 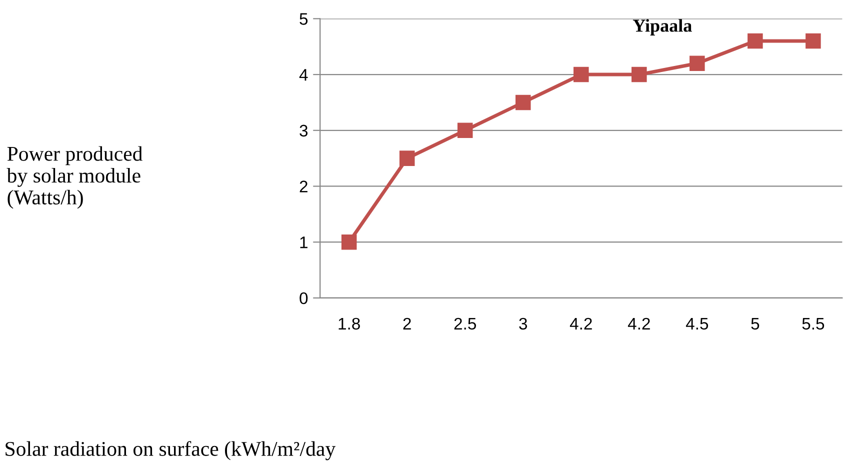 I want to click on x-tick-label: 5.5, so click(x=813, y=324).